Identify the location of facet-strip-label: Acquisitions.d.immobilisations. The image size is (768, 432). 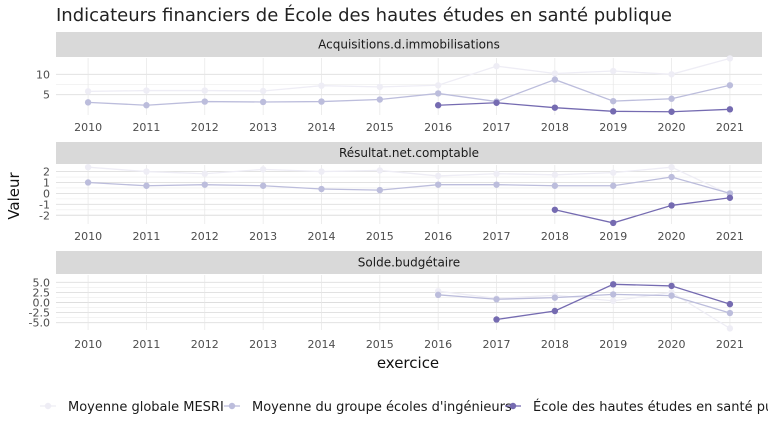
(409, 45).